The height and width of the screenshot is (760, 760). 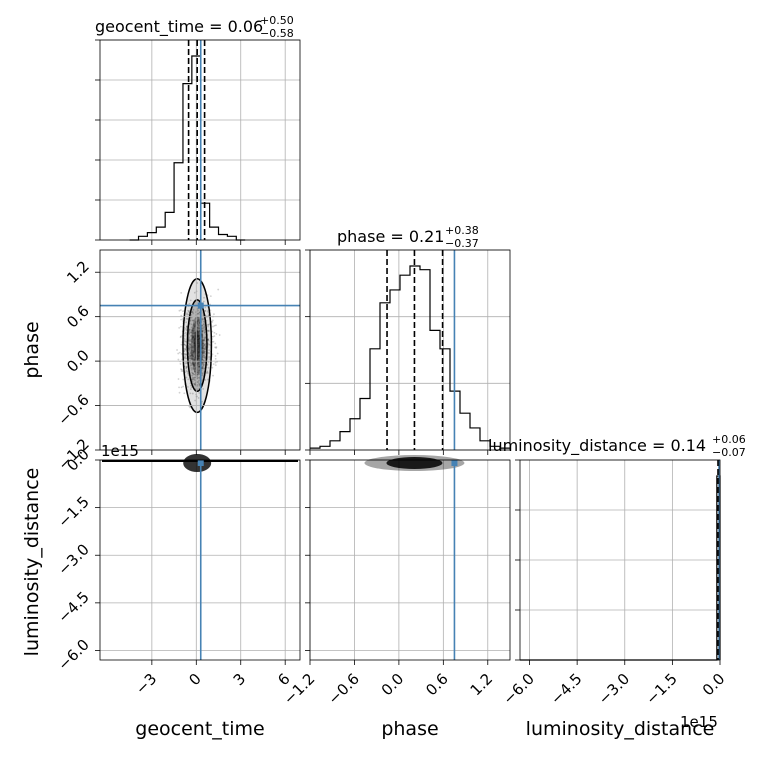 I want to click on ytick-phase-3: −0.6, so click(x=73, y=410).